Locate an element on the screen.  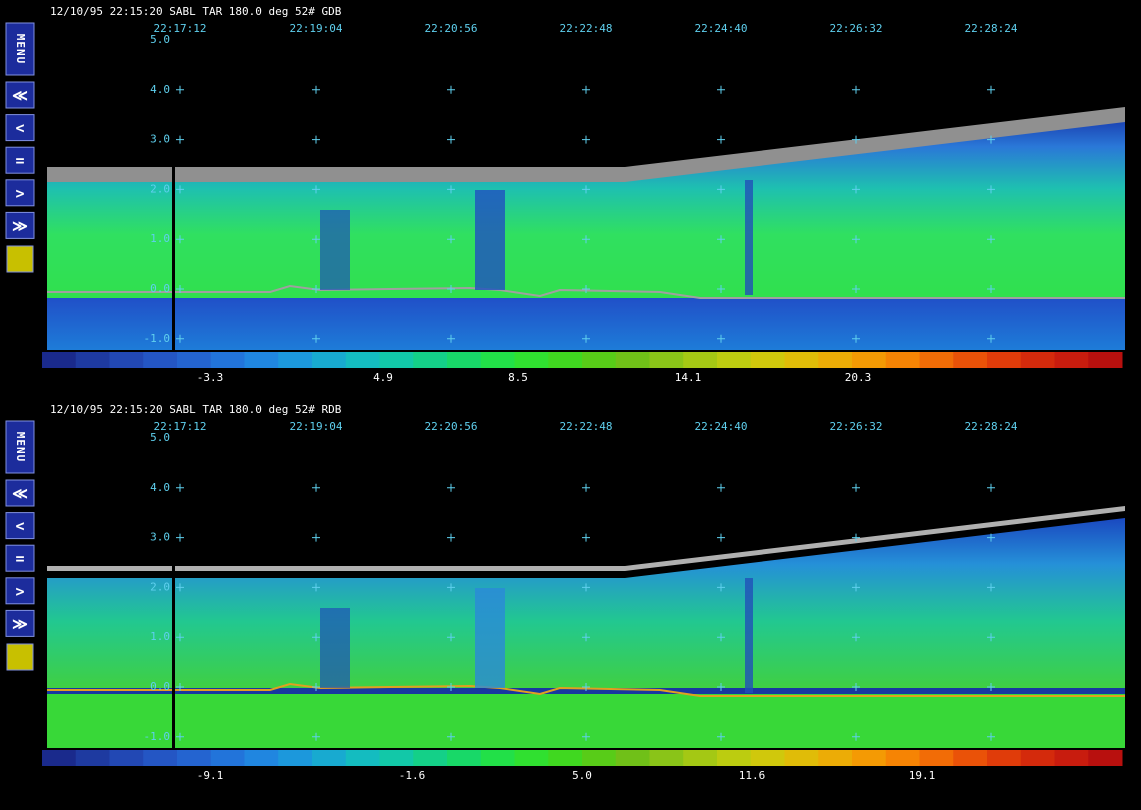
colorbar-label: 4.9 is located at coordinates (383, 377).